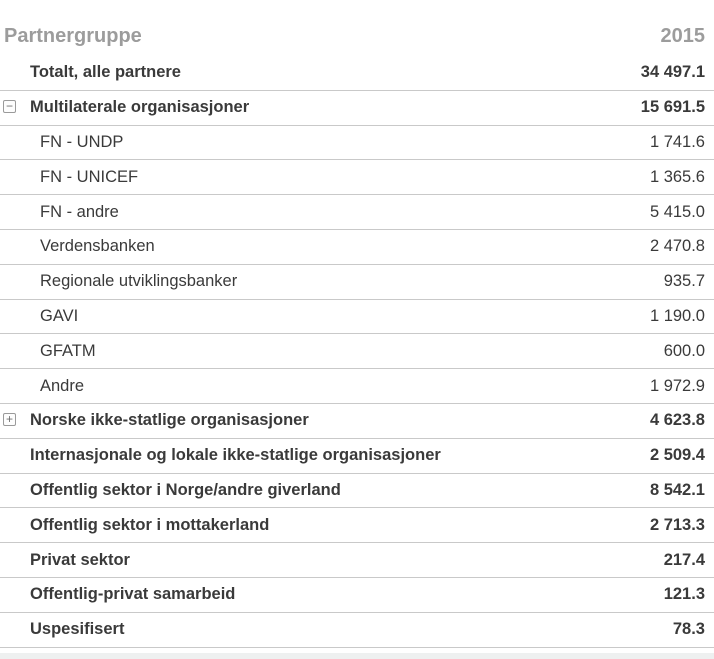 The image size is (714, 659). I want to click on table-row: Offentlig sektor i mottakerland 2 713.3, so click(357, 526).